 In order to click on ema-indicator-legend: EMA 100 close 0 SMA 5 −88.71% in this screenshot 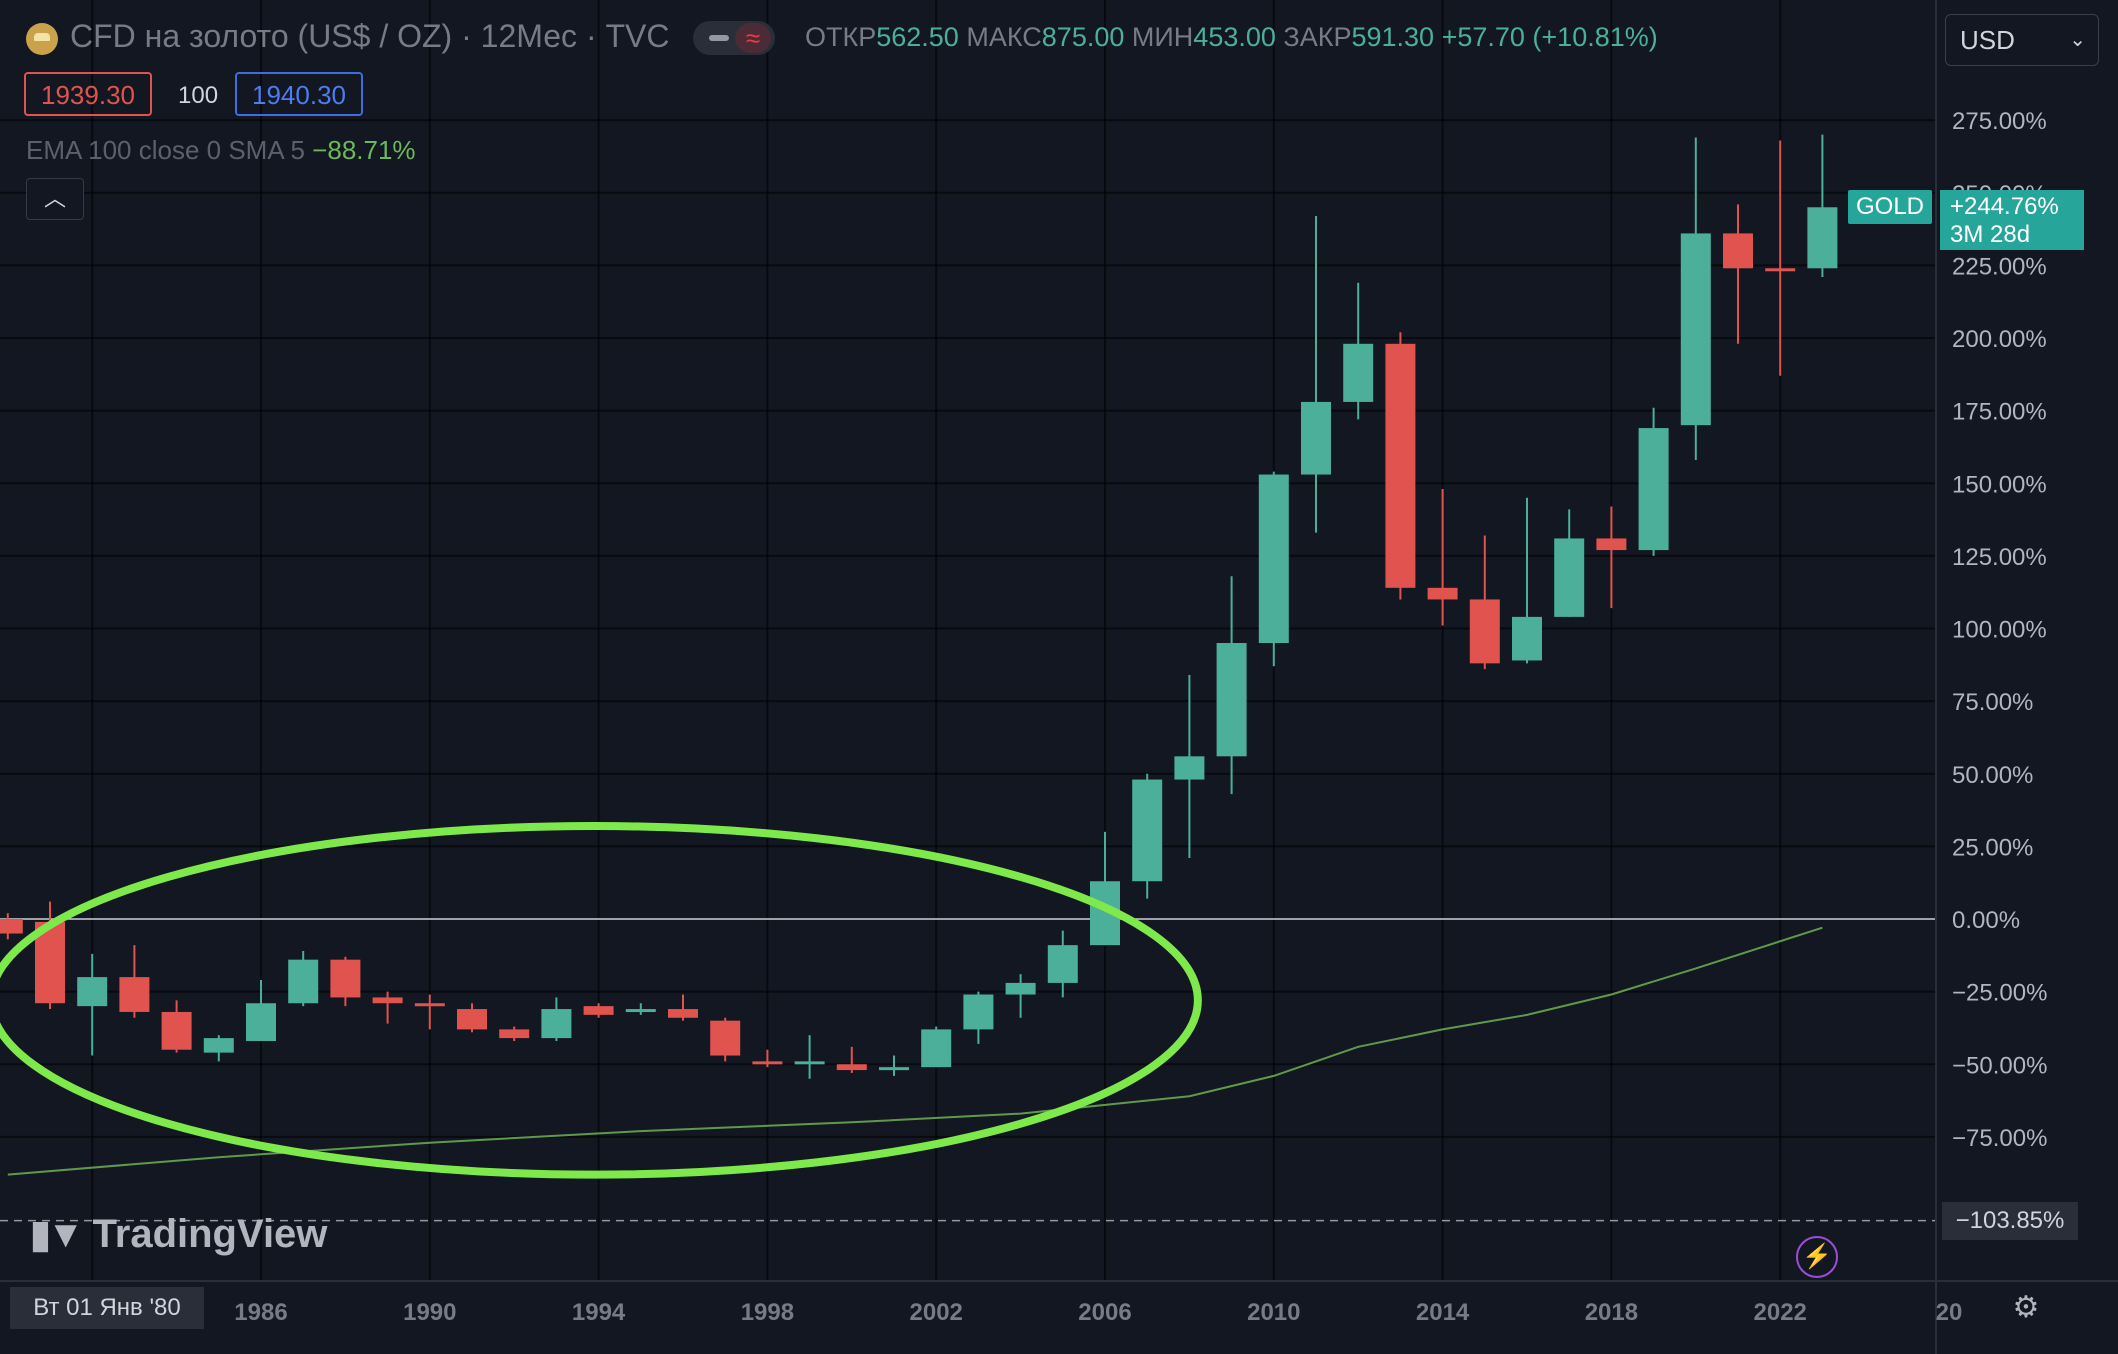, I will do `click(221, 150)`.